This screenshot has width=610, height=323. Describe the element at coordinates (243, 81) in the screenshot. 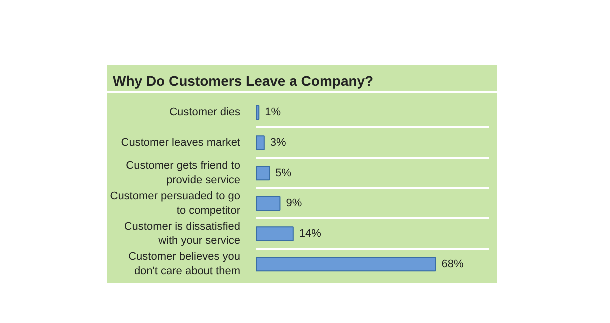

I see `chart-title: Why Do Customers Leave a Company?` at that location.